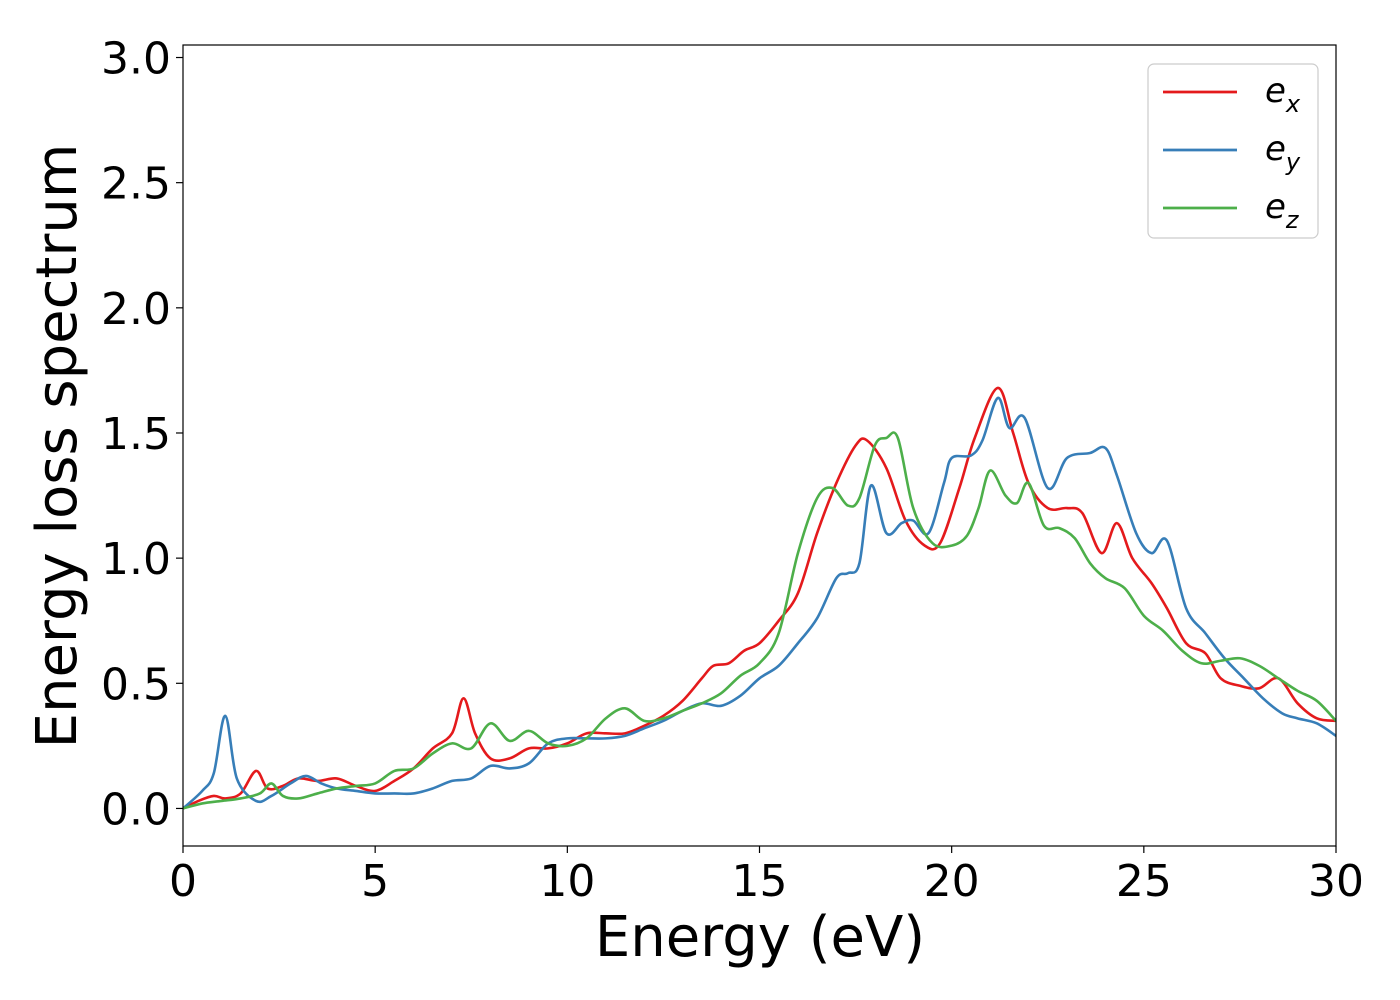 The height and width of the screenshot is (1000, 1400). What do you see at coordinates (136, 184) in the screenshot?
I see `y-tick-label: 2.5` at bounding box center [136, 184].